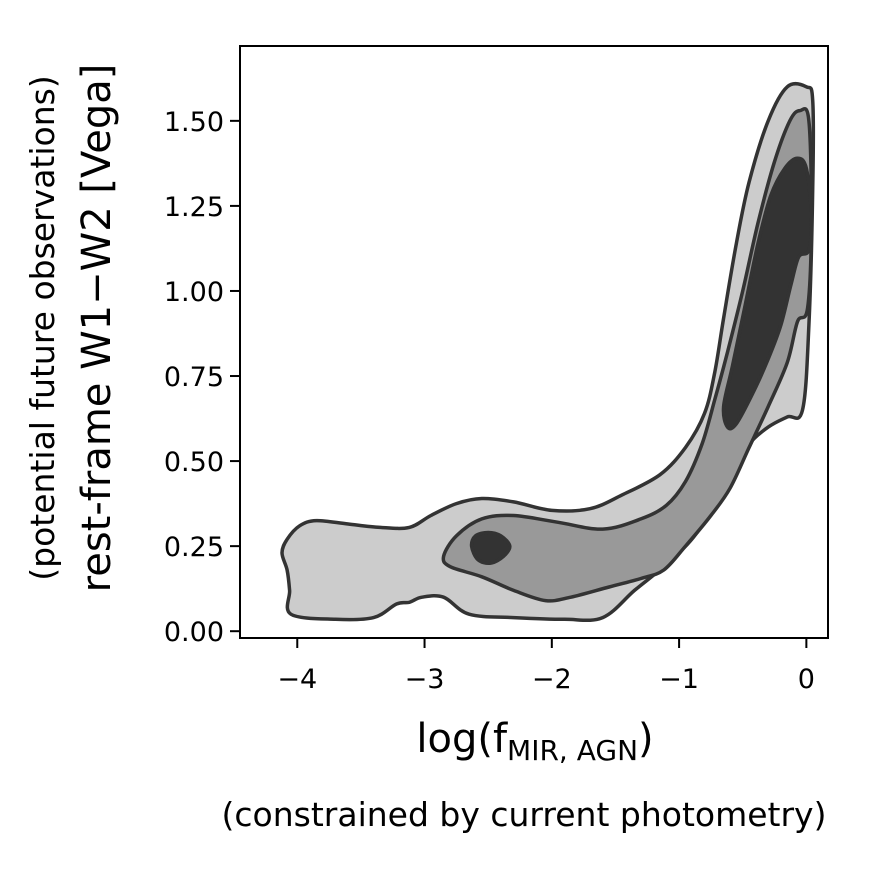  What do you see at coordinates (194, 207) in the screenshot?
I see `y-tick-label: 1.25` at bounding box center [194, 207].